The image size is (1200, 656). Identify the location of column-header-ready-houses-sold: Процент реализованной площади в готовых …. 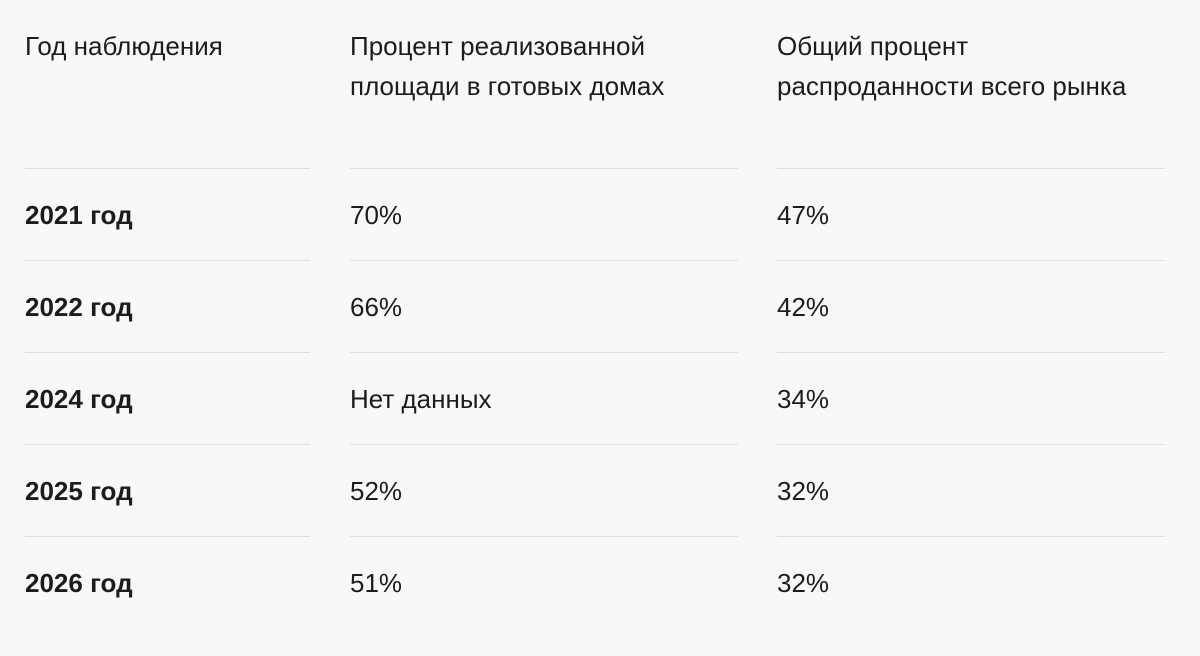
(507, 66).